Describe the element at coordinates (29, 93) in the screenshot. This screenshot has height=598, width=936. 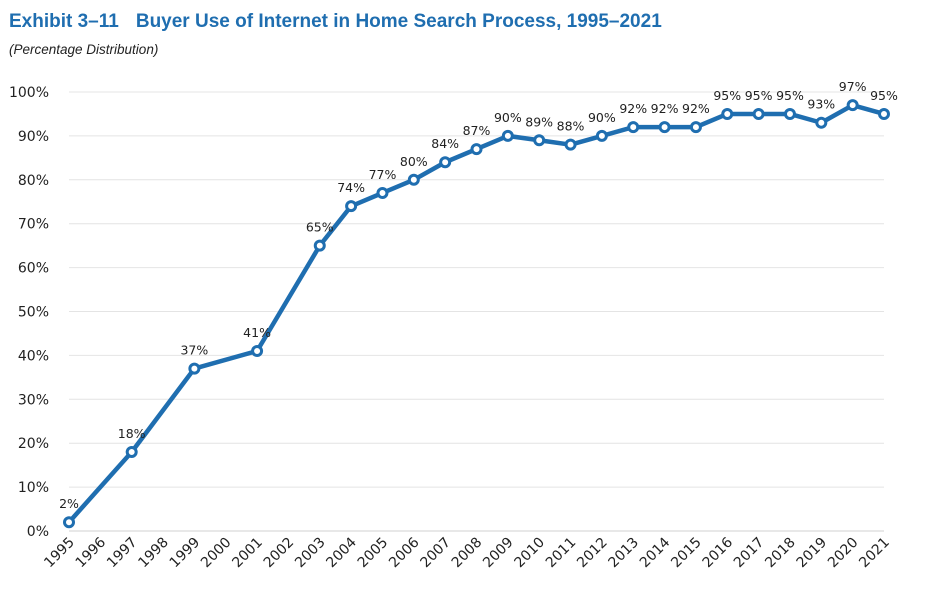
I see `y-tick-label: 100%` at that location.